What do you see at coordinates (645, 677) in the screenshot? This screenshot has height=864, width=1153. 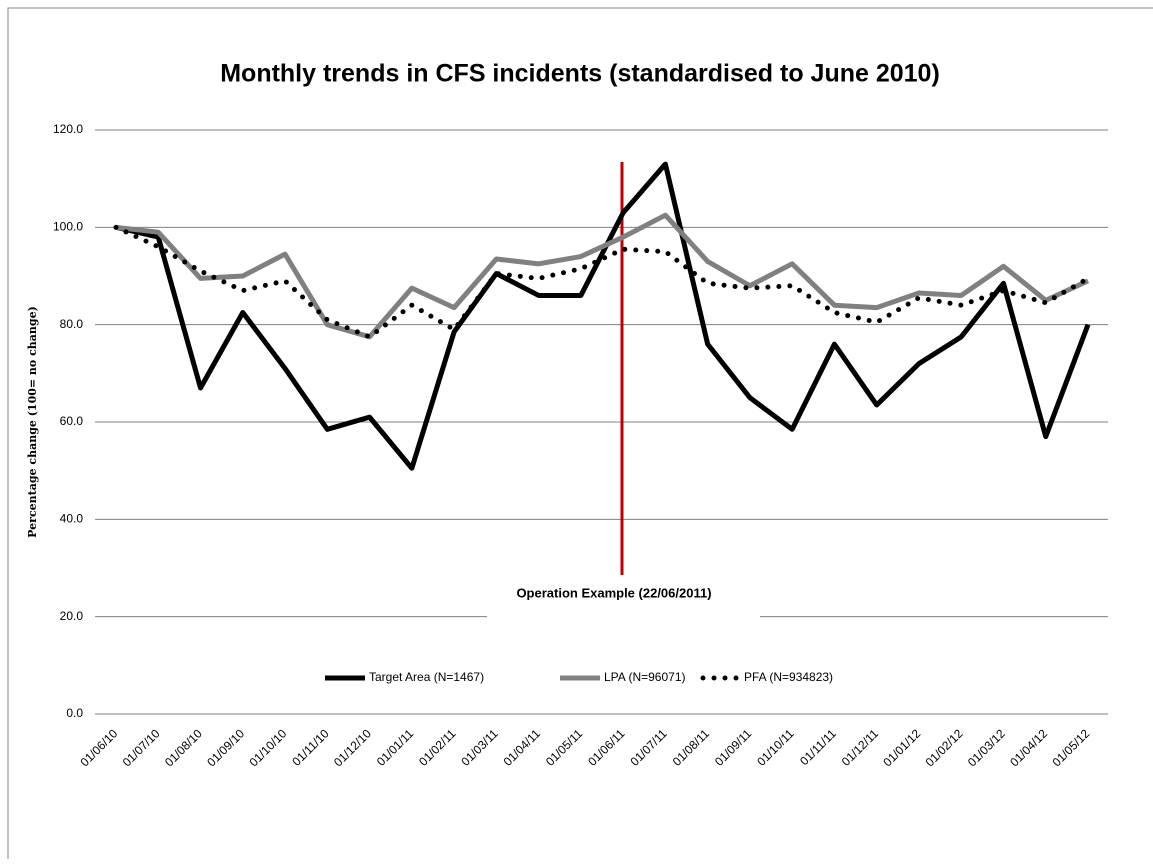 I see `legend-label: LPA (N=96071)` at bounding box center [645, 677].